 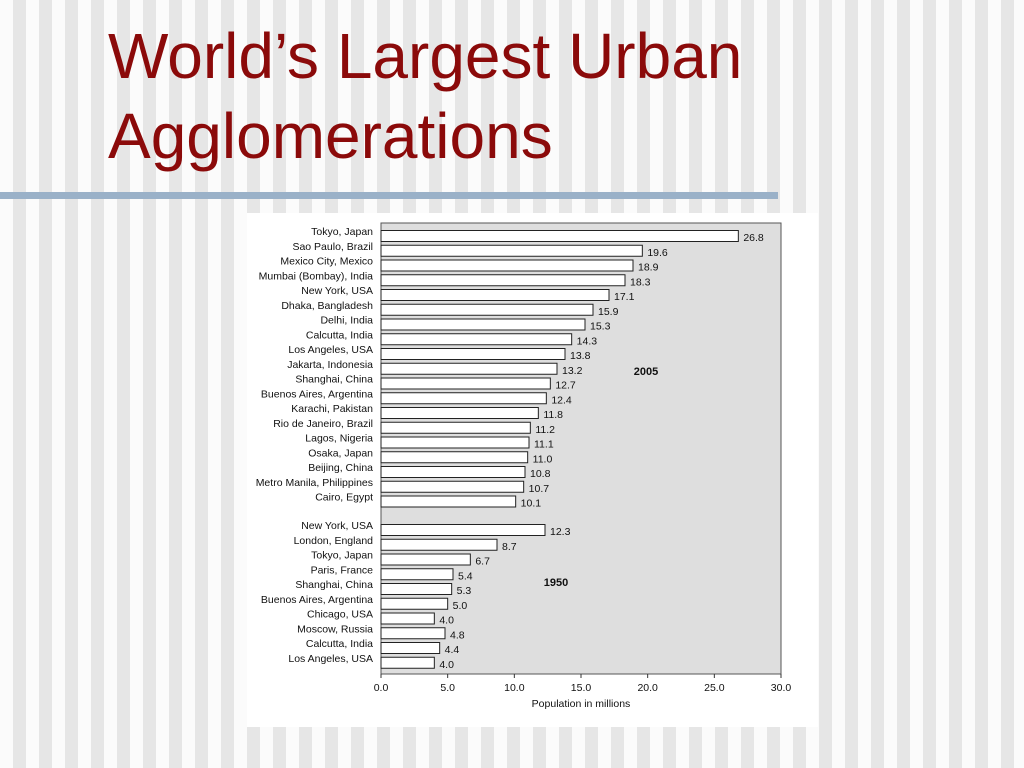 What do you see at coordinates (556, 583) in the screenshot?
I see `group-year-label: 1950` at bounding box center [556, 583].